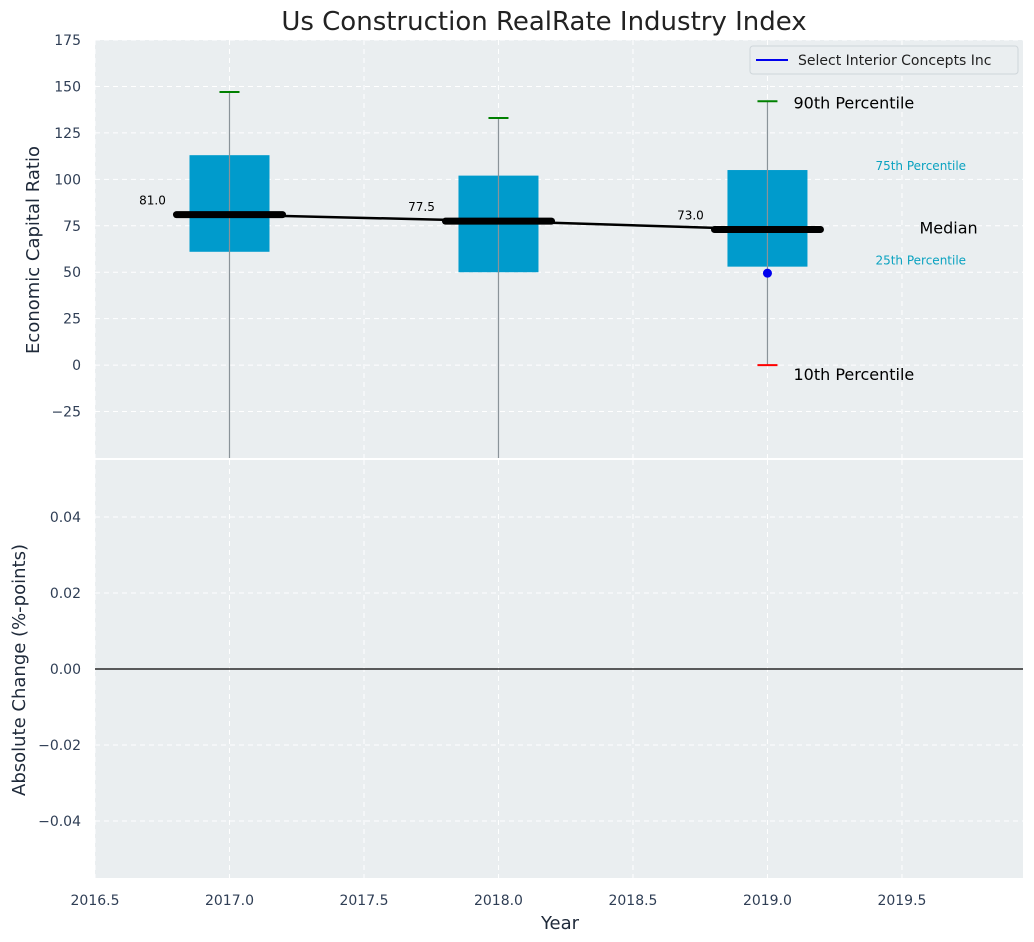  I want to click on top-y-tick-label: 125, so click(67, 134).